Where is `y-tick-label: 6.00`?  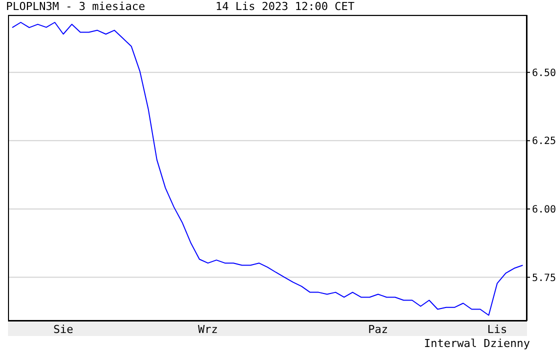 y-tick-label: 6.00 is located at coordinates (544, 210).